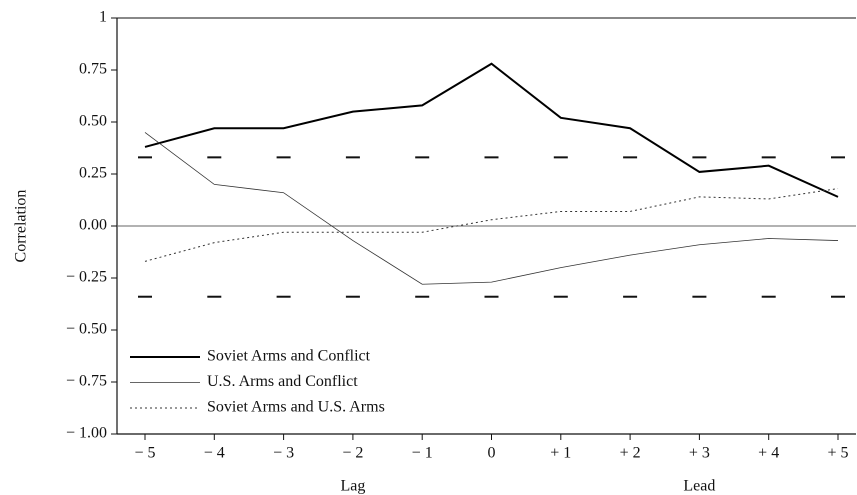 This screenshot has width=857, height=495. What do you see at coordinates (289, 356) in the screenshot?
I see `legend-label: Soviet Arms and Conflict` at bounding box center [289, 356].